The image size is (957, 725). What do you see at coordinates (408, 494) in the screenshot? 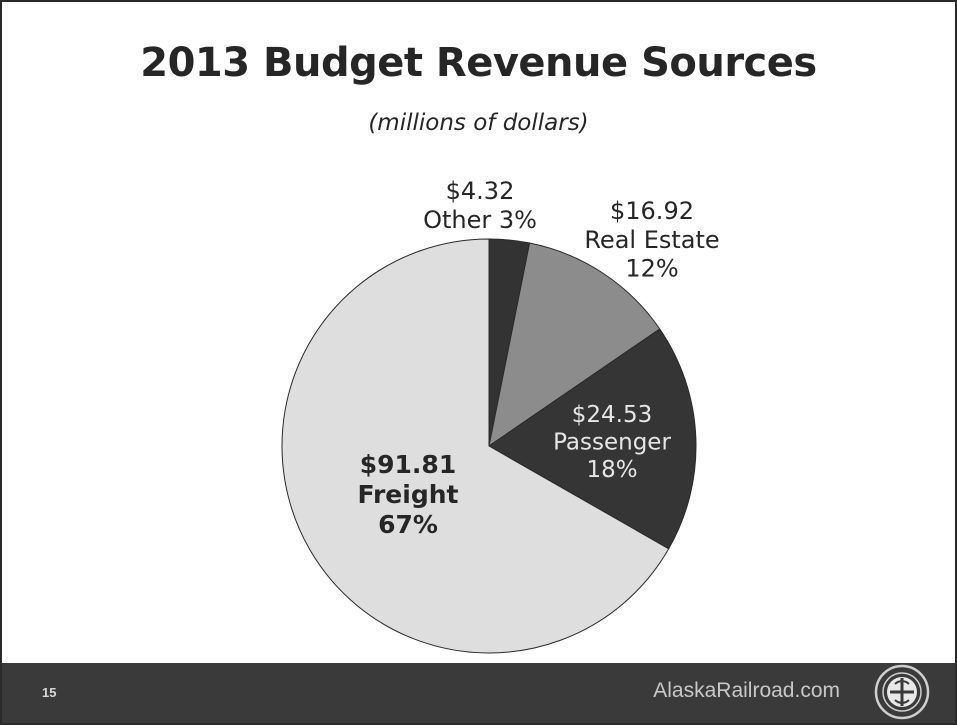
I see `slice-label-freight: $91.81 Freight 67%` at bounding box center [408, 494].